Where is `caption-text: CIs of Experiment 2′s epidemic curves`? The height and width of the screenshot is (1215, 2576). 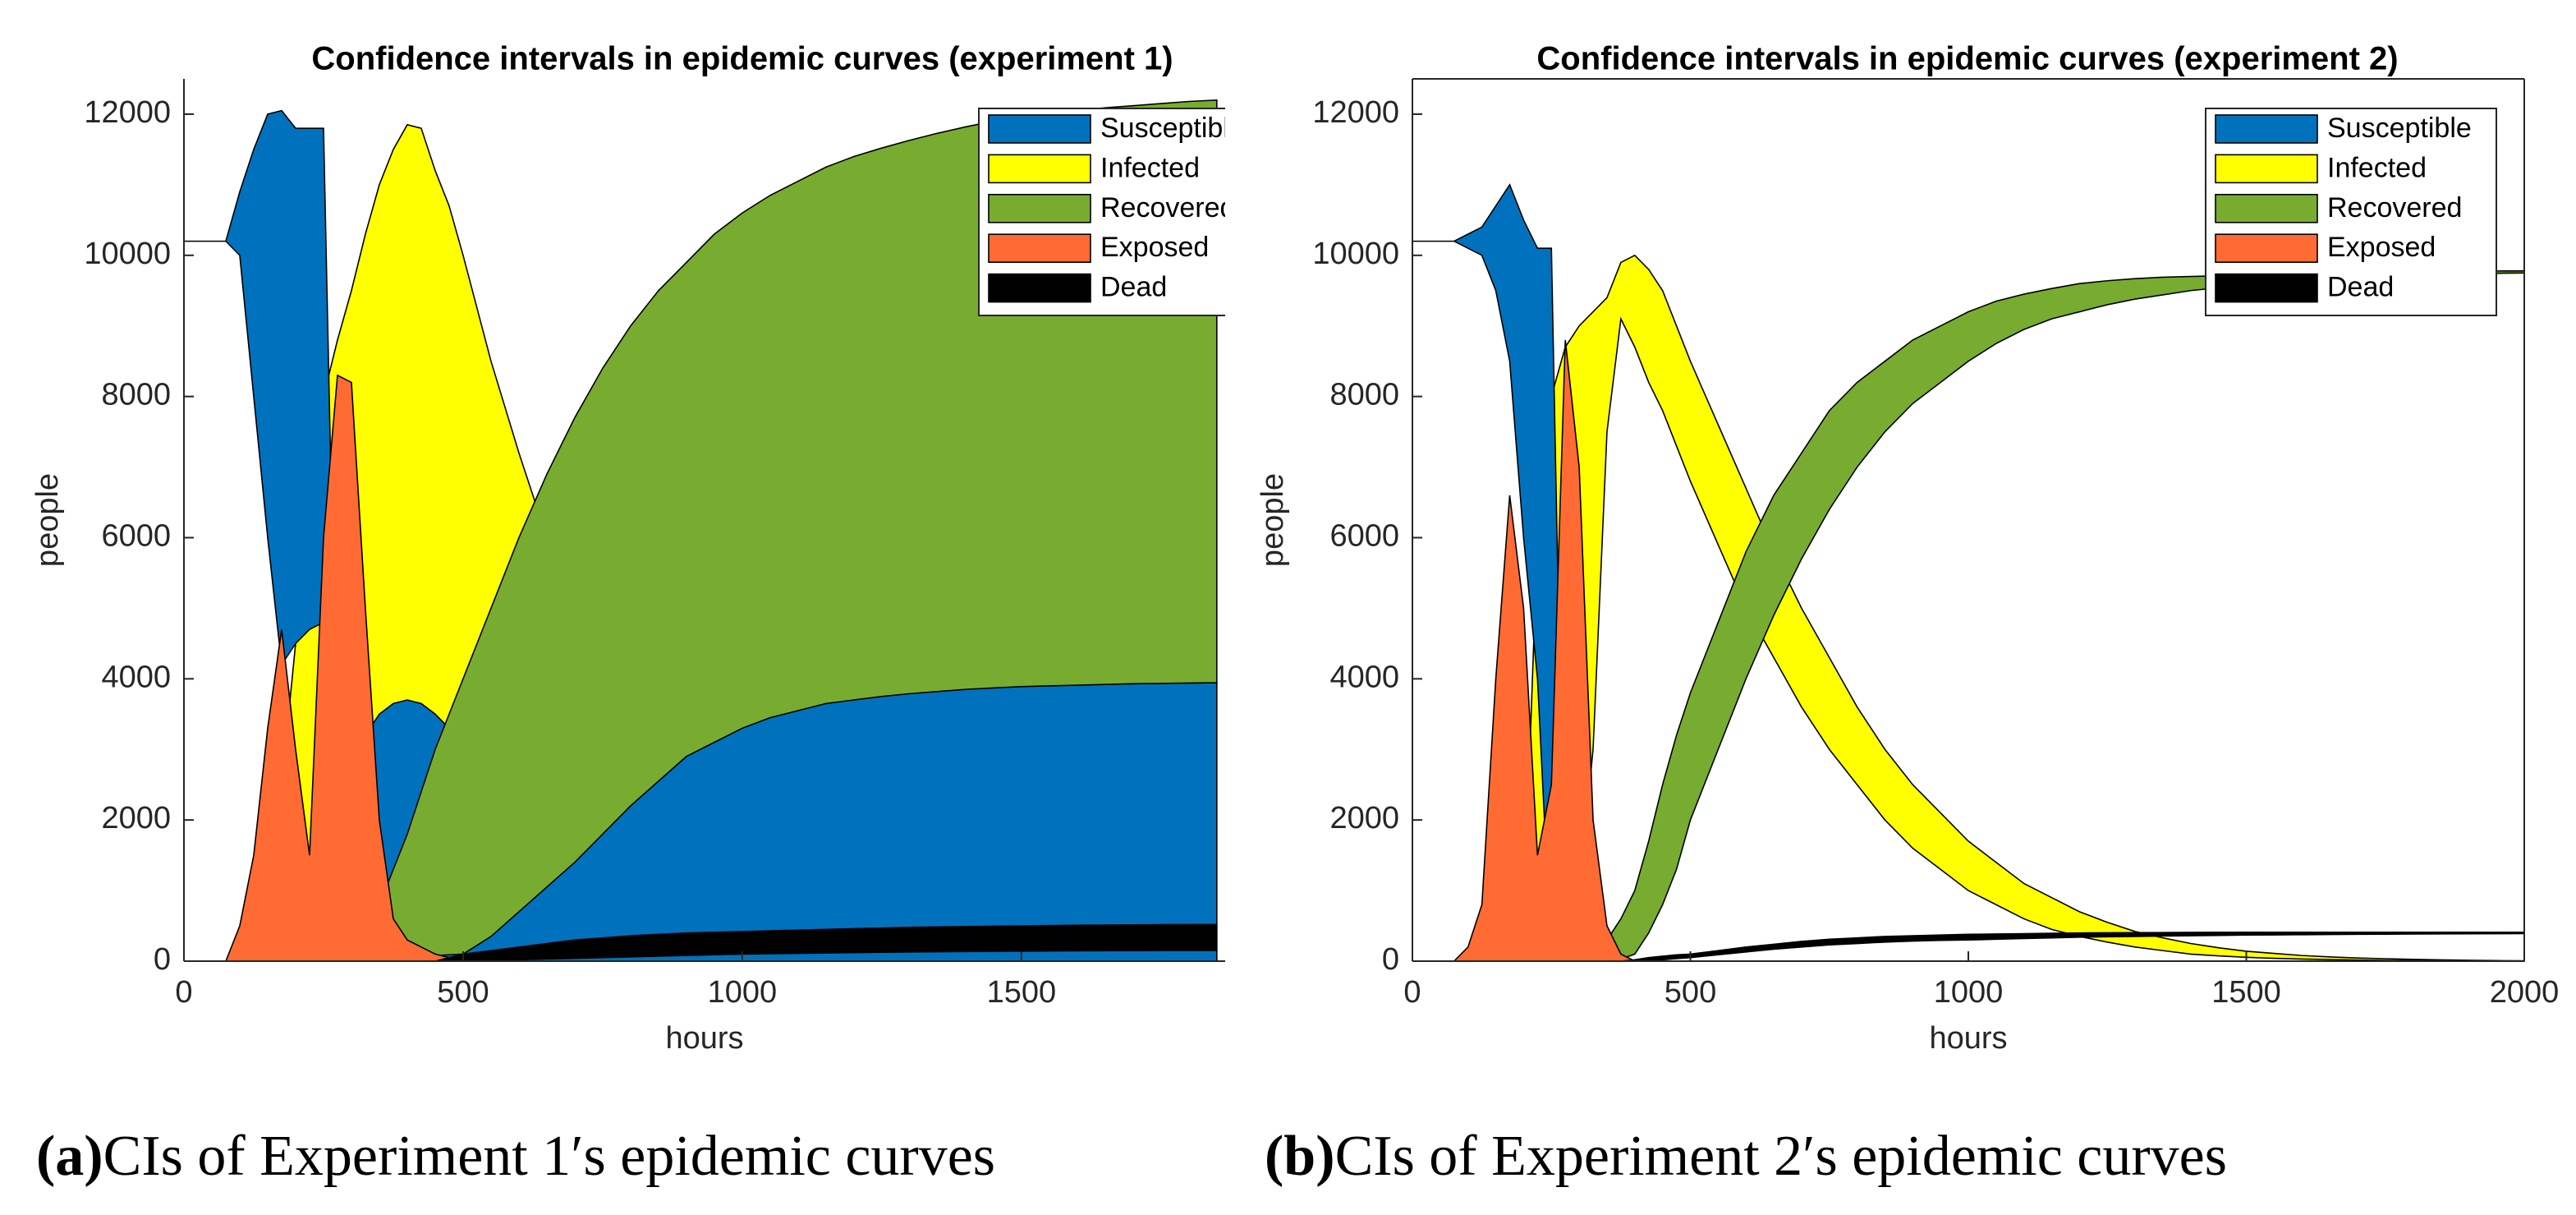 caption-text: CIs of Experiment 2′s epidemic curves is located at coordinates (1781, 1156).